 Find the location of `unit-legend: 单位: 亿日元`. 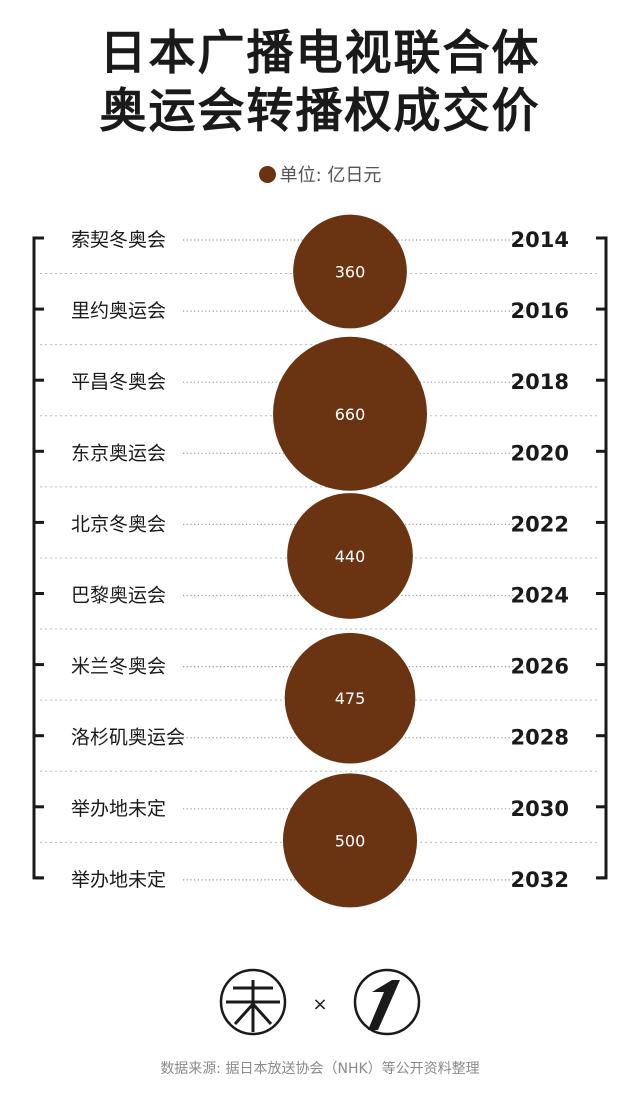

unit-legend: 单位: 亿日元 is located at coordinates (320, 174).